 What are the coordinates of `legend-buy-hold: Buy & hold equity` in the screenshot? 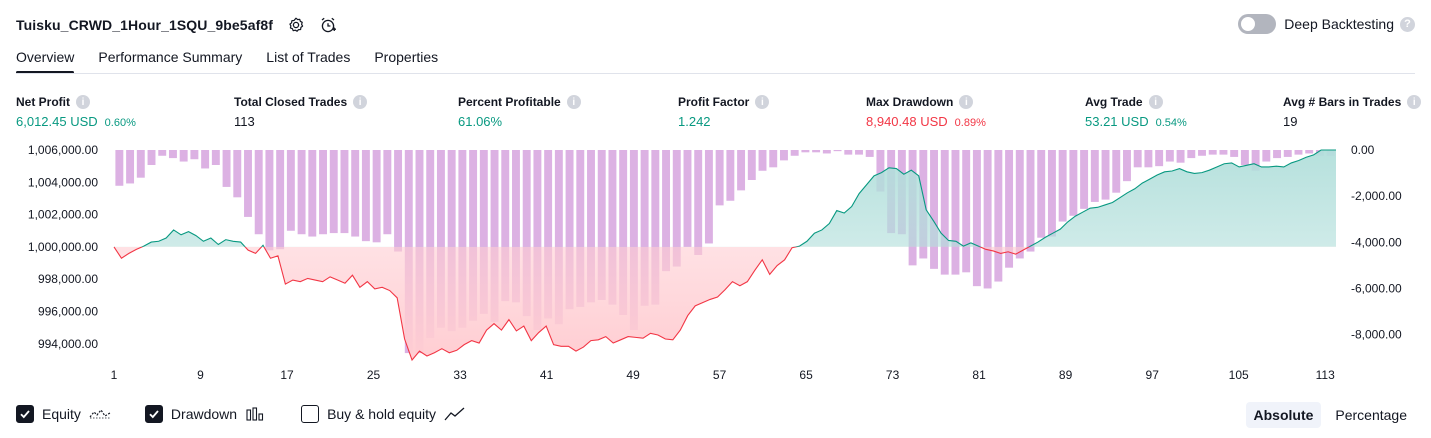 It's located at (383, 414).